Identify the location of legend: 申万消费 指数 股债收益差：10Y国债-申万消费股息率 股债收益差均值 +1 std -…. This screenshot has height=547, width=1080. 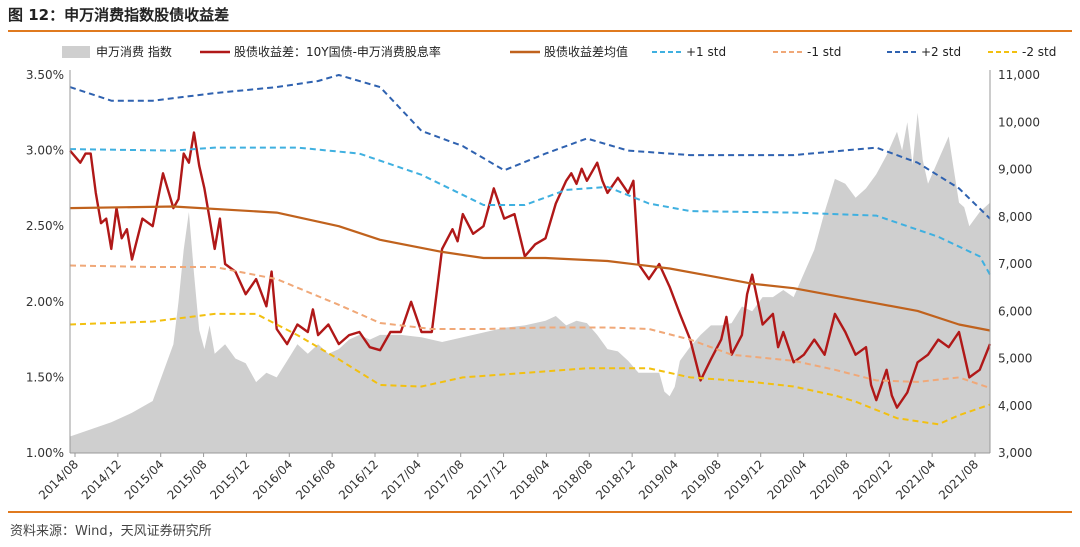
(559, 51).